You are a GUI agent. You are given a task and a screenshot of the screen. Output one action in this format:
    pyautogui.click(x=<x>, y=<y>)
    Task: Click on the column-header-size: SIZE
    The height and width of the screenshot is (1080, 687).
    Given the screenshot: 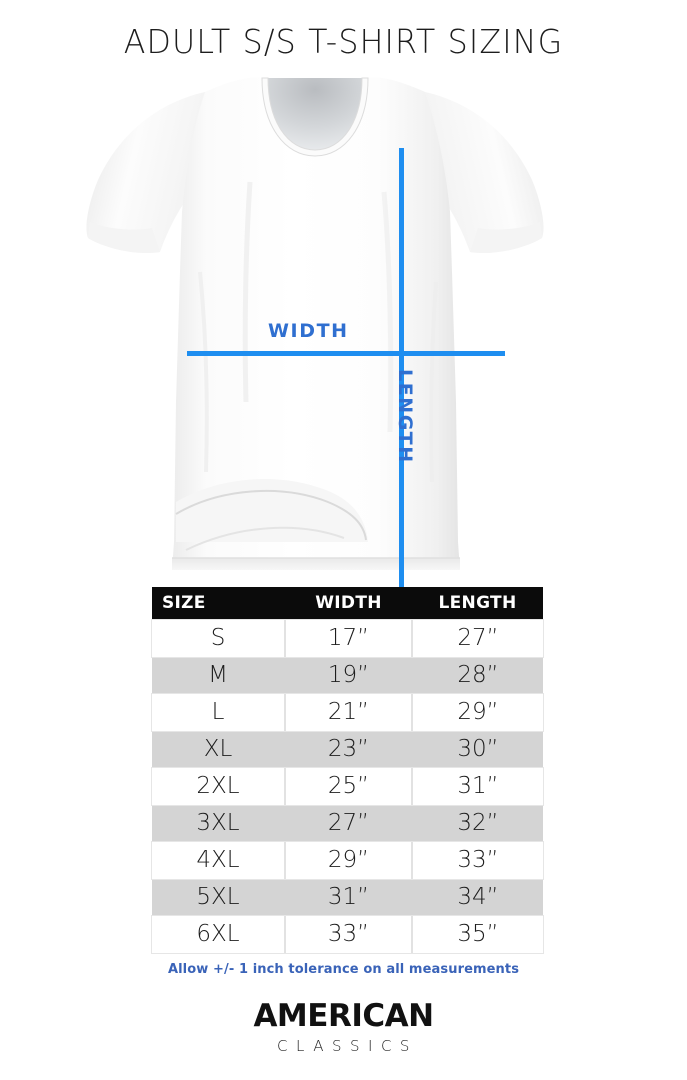 What is the action you would take?
    pyautogui.click(x=218, y=603)
    